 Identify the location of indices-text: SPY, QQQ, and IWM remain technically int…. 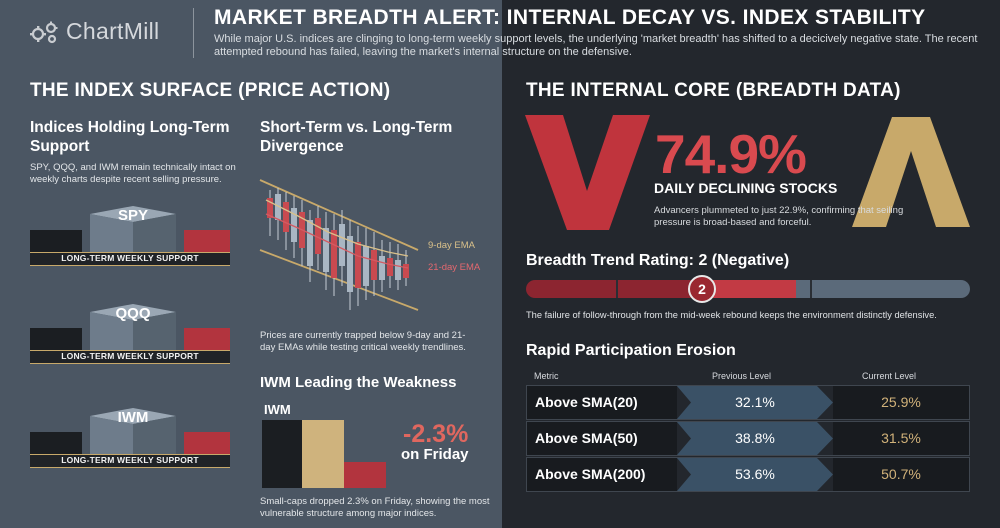
(133, 173).